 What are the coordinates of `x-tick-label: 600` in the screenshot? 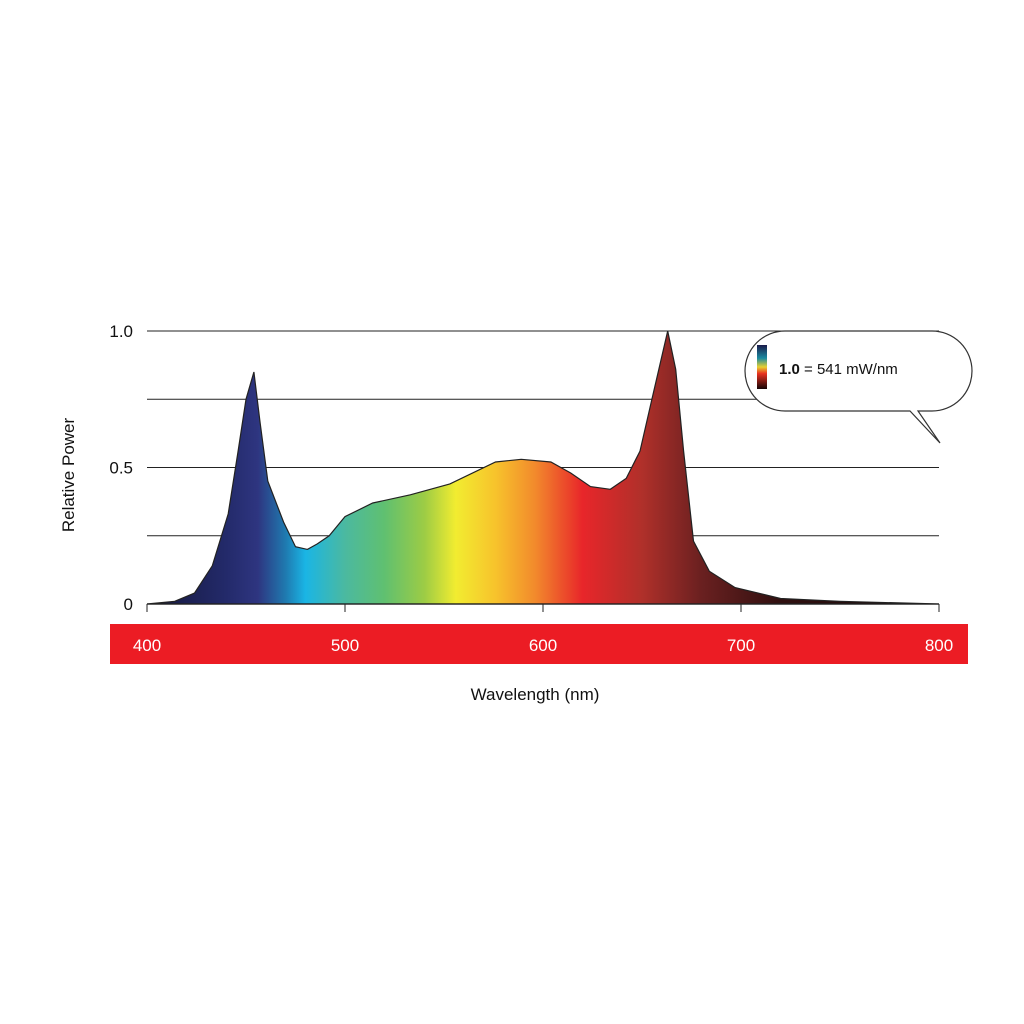 It's located at (543, 645).